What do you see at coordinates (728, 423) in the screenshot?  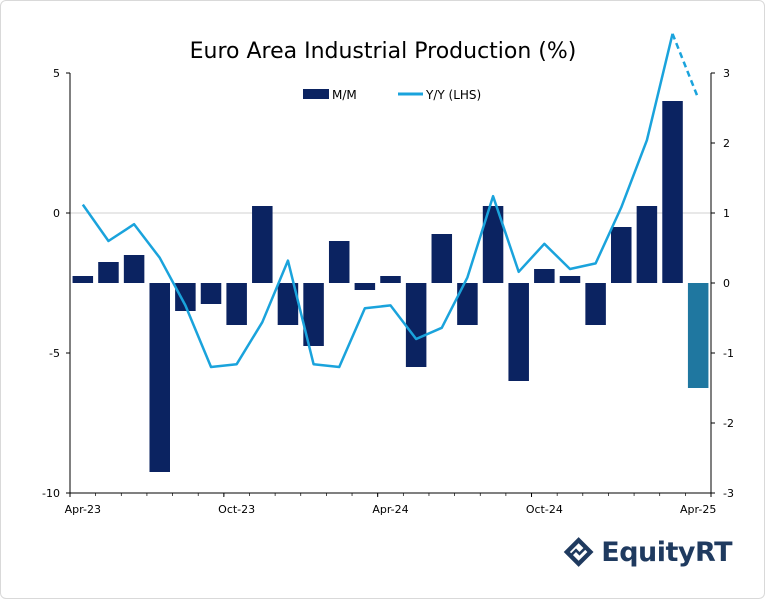 I see `right-axis-tick-label: -2` at bounding box center [728, 423].